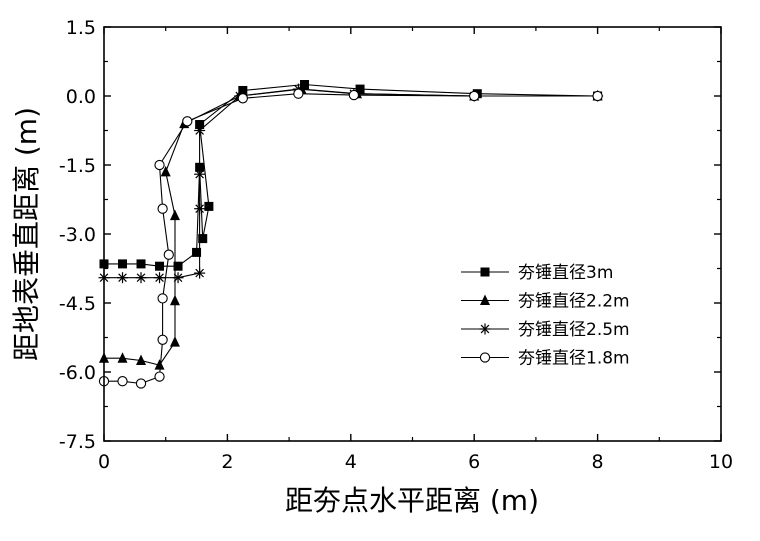 The image size is (760, 541). Describe the element at coordinates (77, 235) in the screenshot. I see `y-tick-label: -3.0` at that location.